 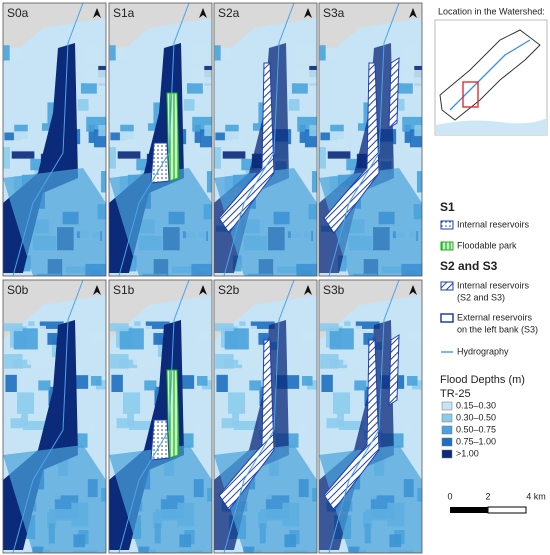 I want to click on legend-label: External reservoirs, so click(x=495, y=317).